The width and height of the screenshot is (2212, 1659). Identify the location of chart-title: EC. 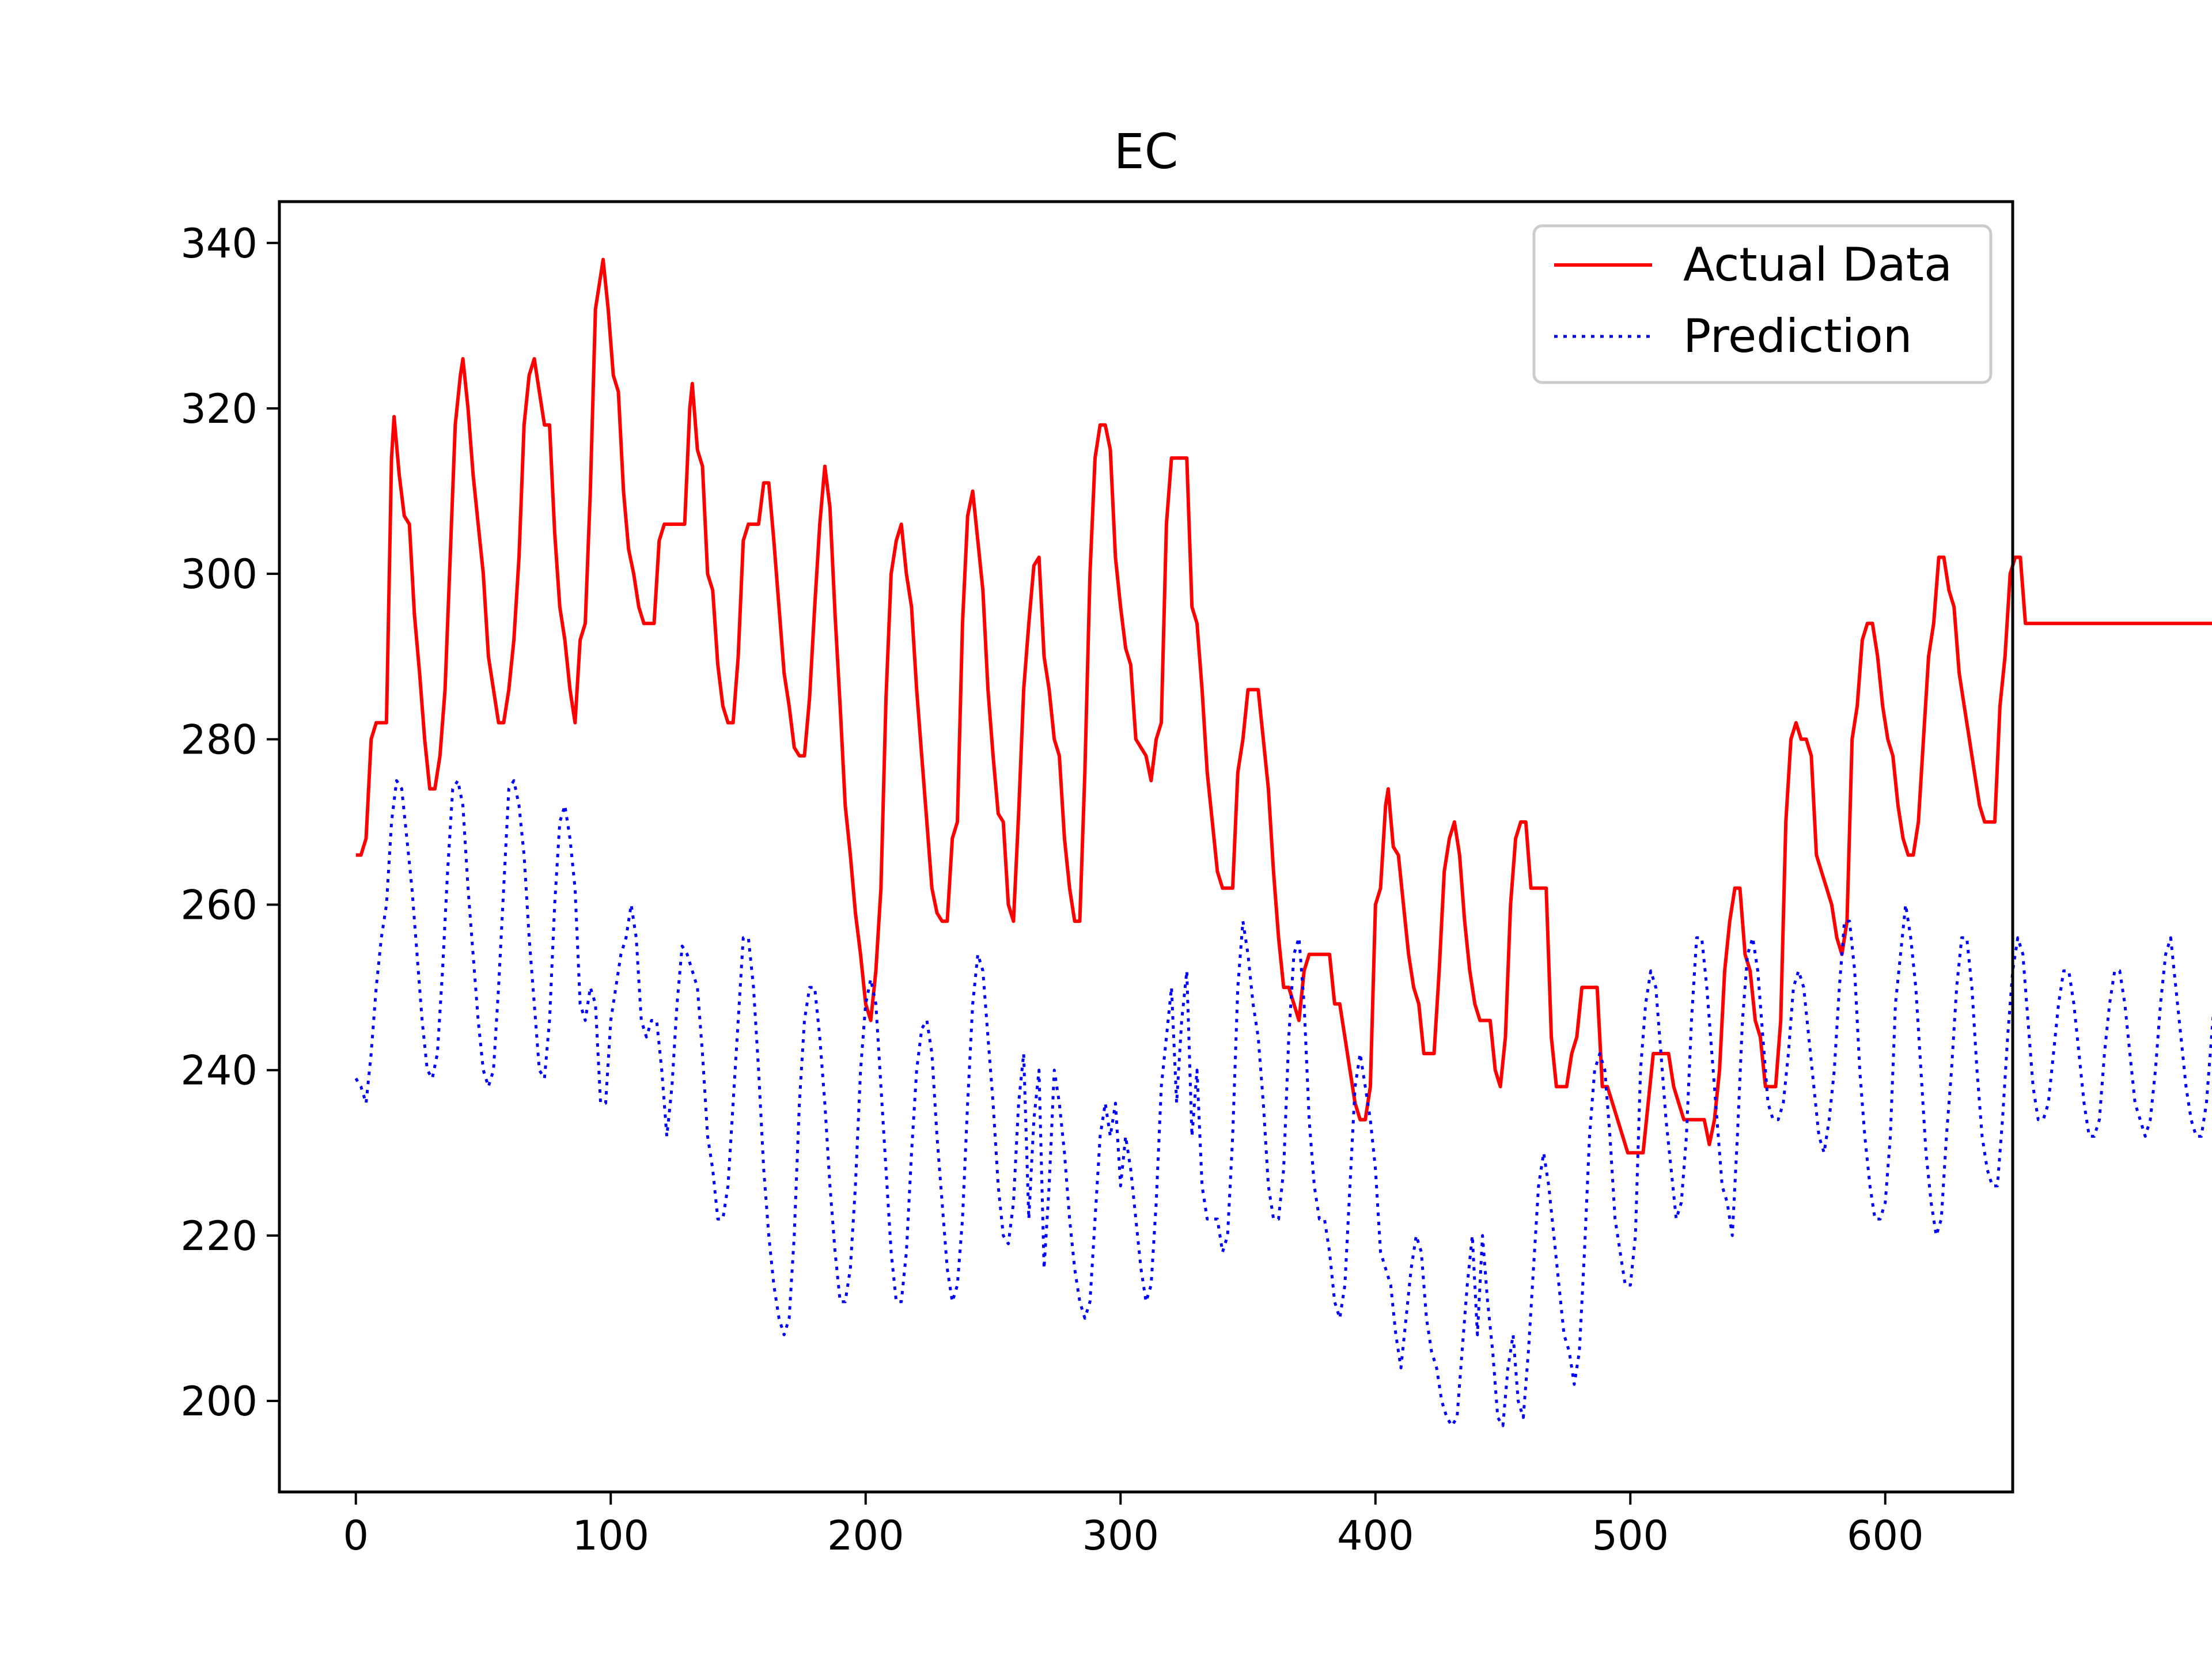
(1146, 151).